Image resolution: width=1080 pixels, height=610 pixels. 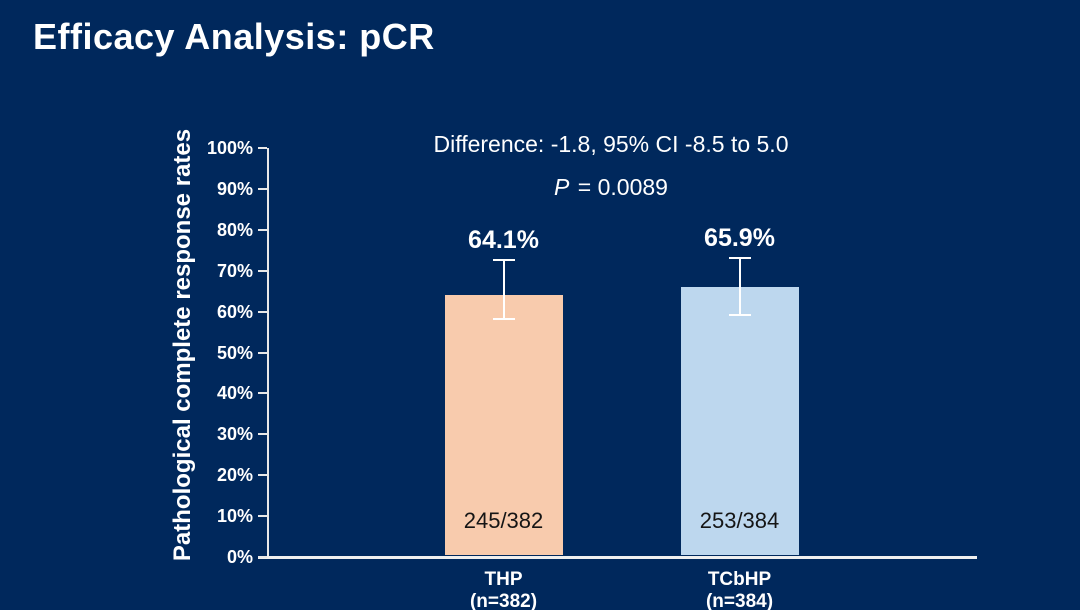 I want to click on y-tick-label: 20%, so click(x=234, y=475).